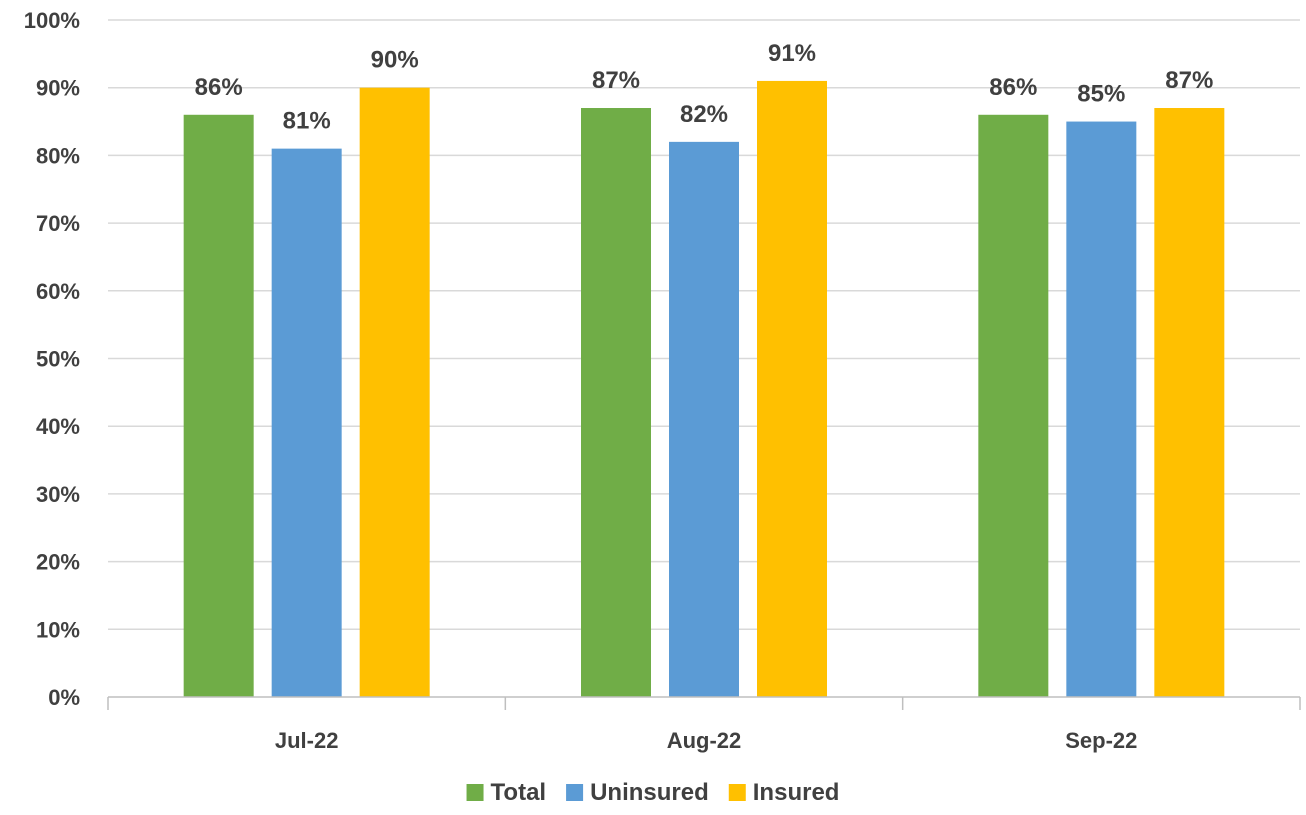 The height and width of the screenshot is (815, 1306). I want to click on x-axis-category-labels: Jul-22 Aug-22 Sep-22, so click(706, 740).